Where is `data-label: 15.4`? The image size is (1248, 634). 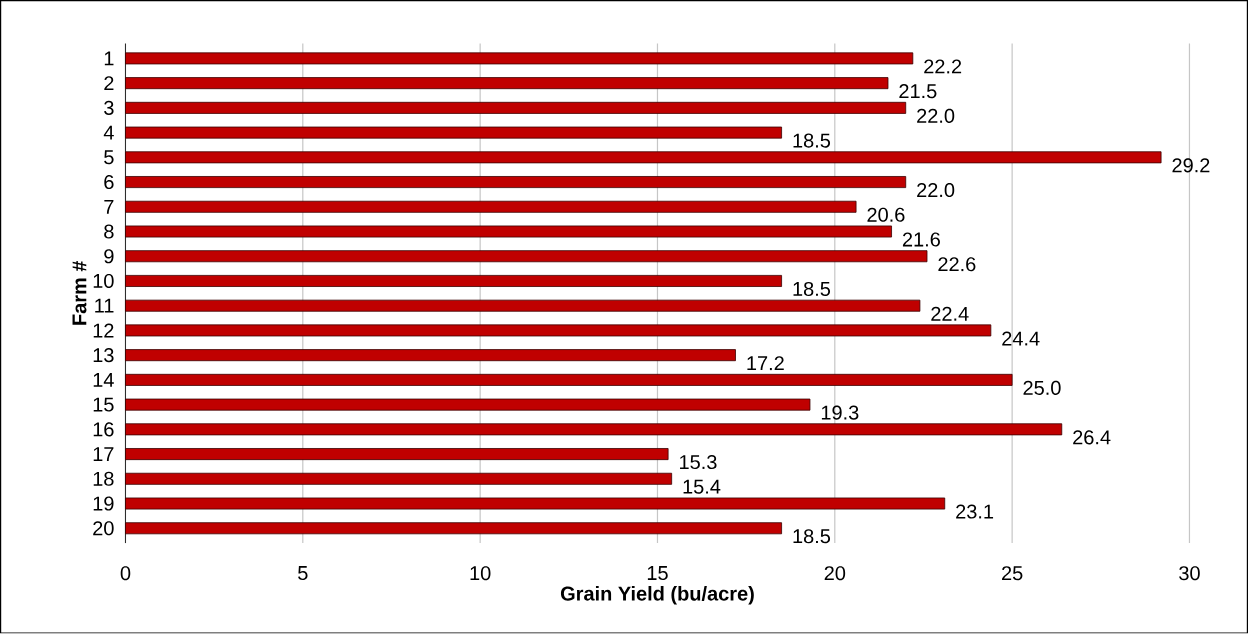 data-label: 15.4 is located at coordinates (702, 487).